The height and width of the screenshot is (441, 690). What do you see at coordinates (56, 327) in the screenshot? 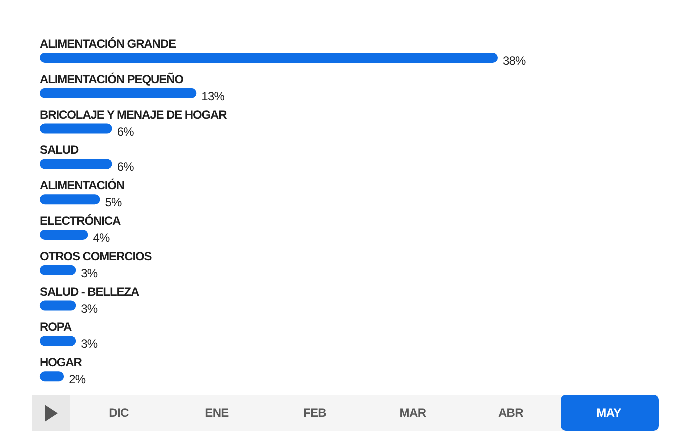
I see `y-tick-label: ROPA` at bounding box center [56, 327].